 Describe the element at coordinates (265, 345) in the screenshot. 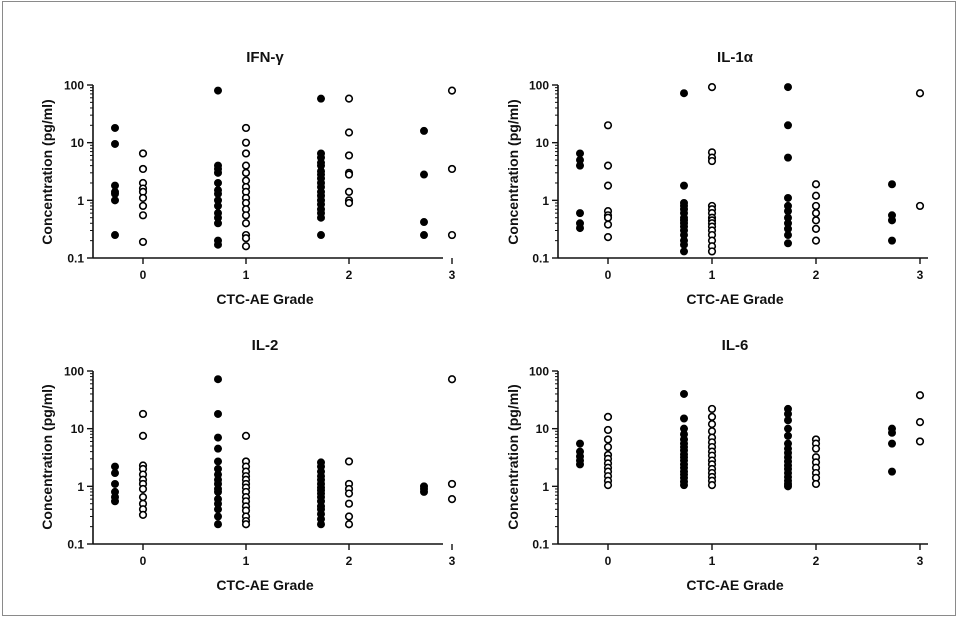

I see `panel-title: IL-2` at that location.